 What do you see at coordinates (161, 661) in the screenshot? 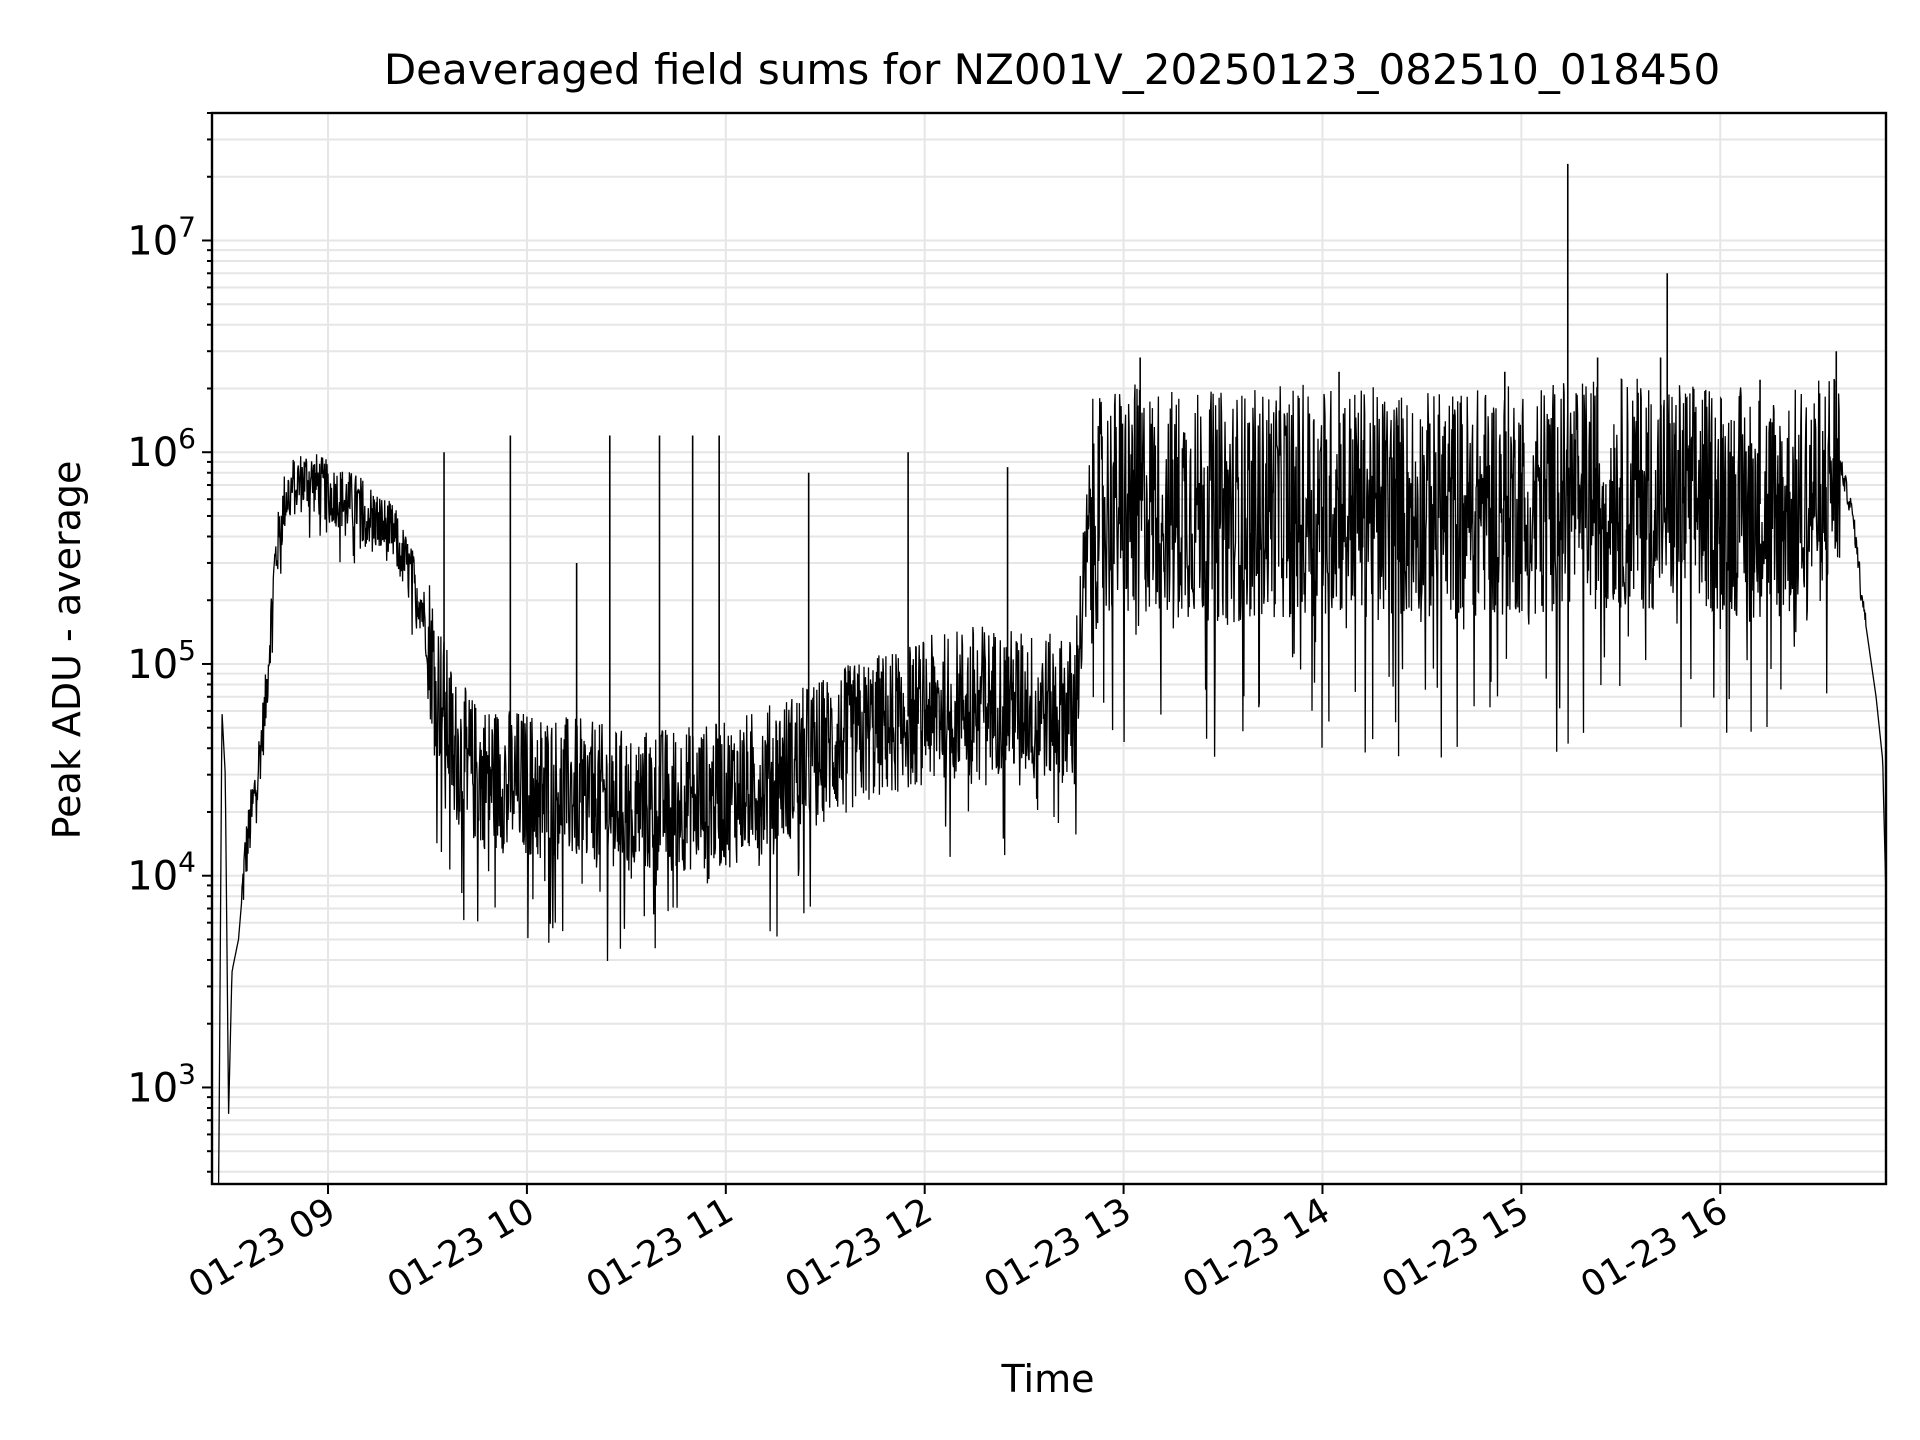
I see `y-tick-label: 10⁵` at bounding box center [161, 661].